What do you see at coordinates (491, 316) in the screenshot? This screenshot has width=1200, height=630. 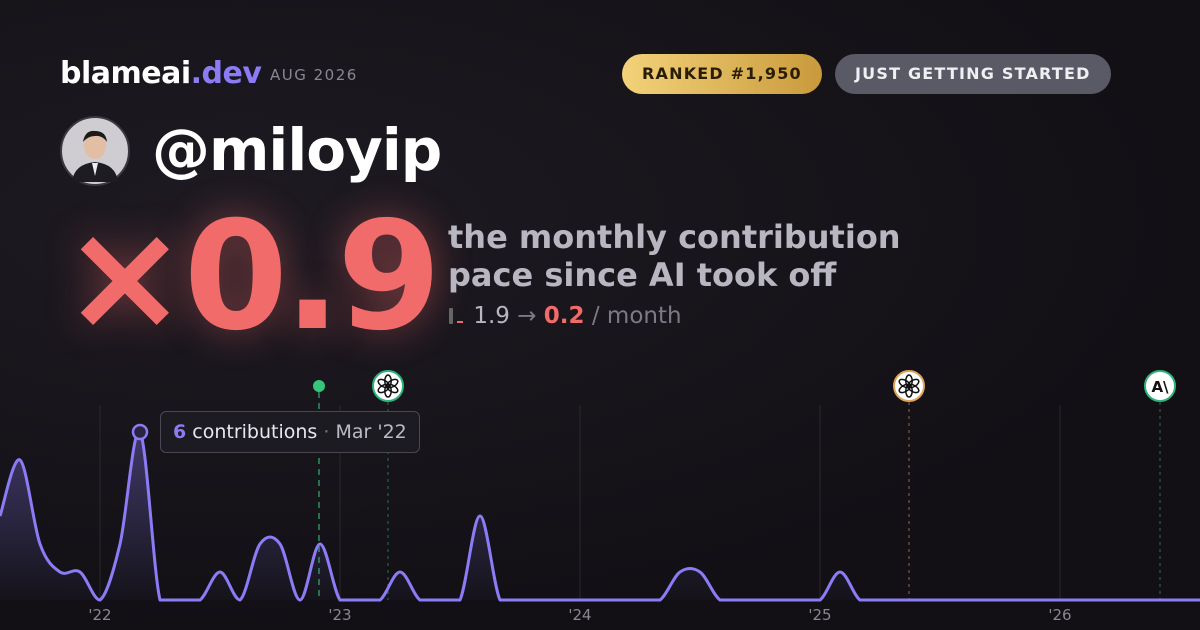 I see `pace-before: 1.9` at bounding box center [491, 316].